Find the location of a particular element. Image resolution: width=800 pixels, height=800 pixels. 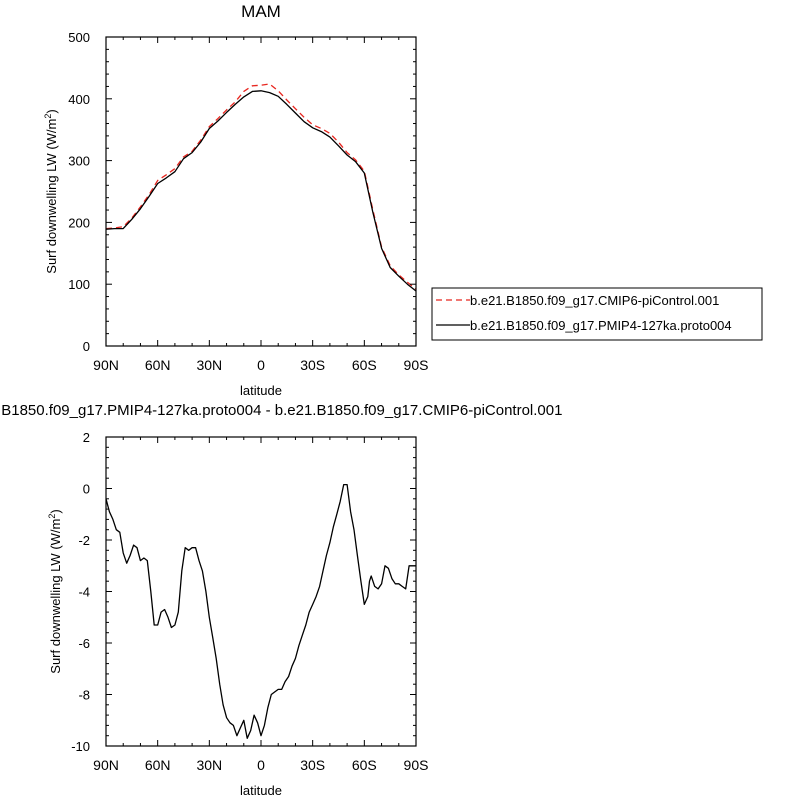

y-tick-label: 500 is located at coordinates (79, 37).